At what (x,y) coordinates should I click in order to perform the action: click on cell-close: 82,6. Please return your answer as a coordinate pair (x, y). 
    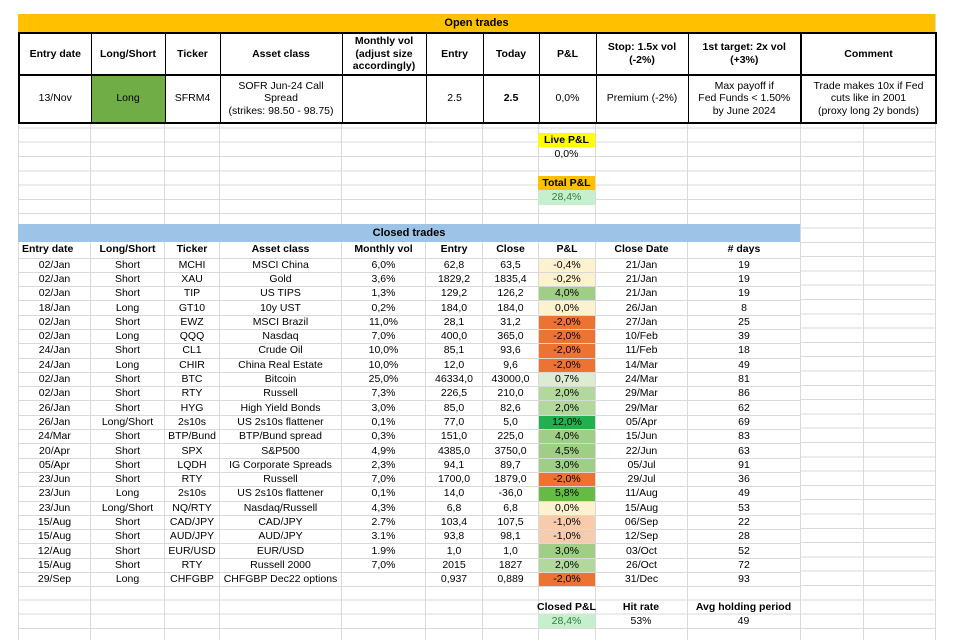
    Looking at the image, I should click on (510, 408).